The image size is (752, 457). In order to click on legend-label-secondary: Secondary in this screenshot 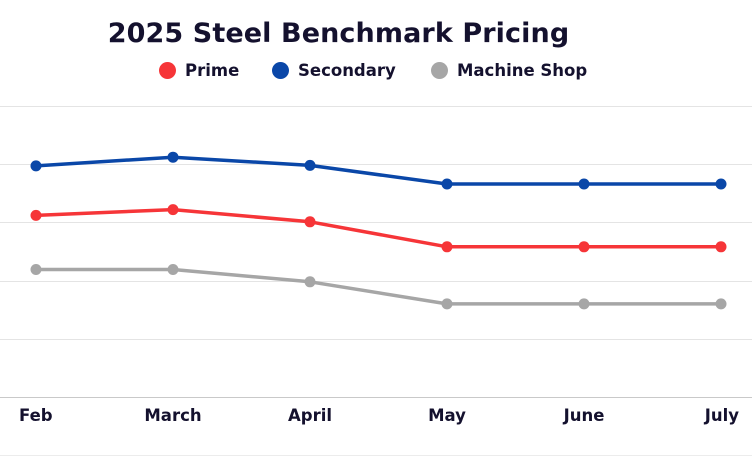, I will do `click(347, 70)`.